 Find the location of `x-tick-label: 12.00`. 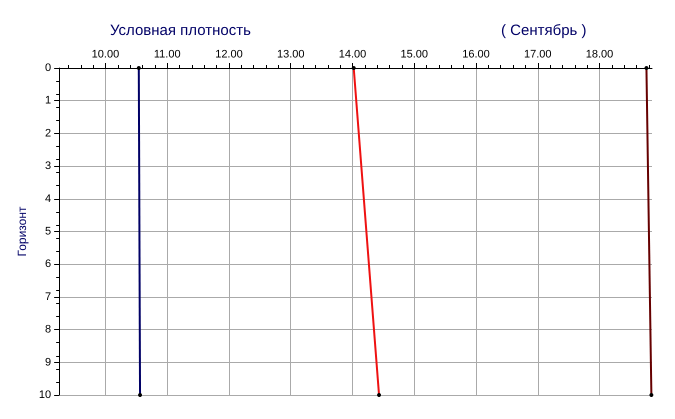

x-tick-label: 12.00 is located at coordinates (229, 54).